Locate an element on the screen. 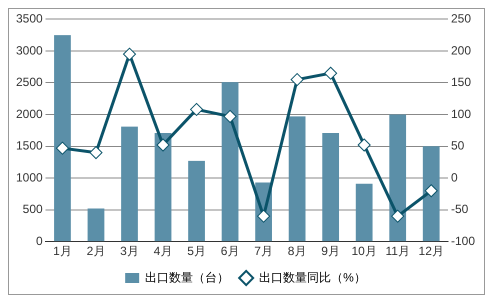 This screenshot has width=495, height=305. x-tick-label: 2月 is located at coordinates (96, 251).